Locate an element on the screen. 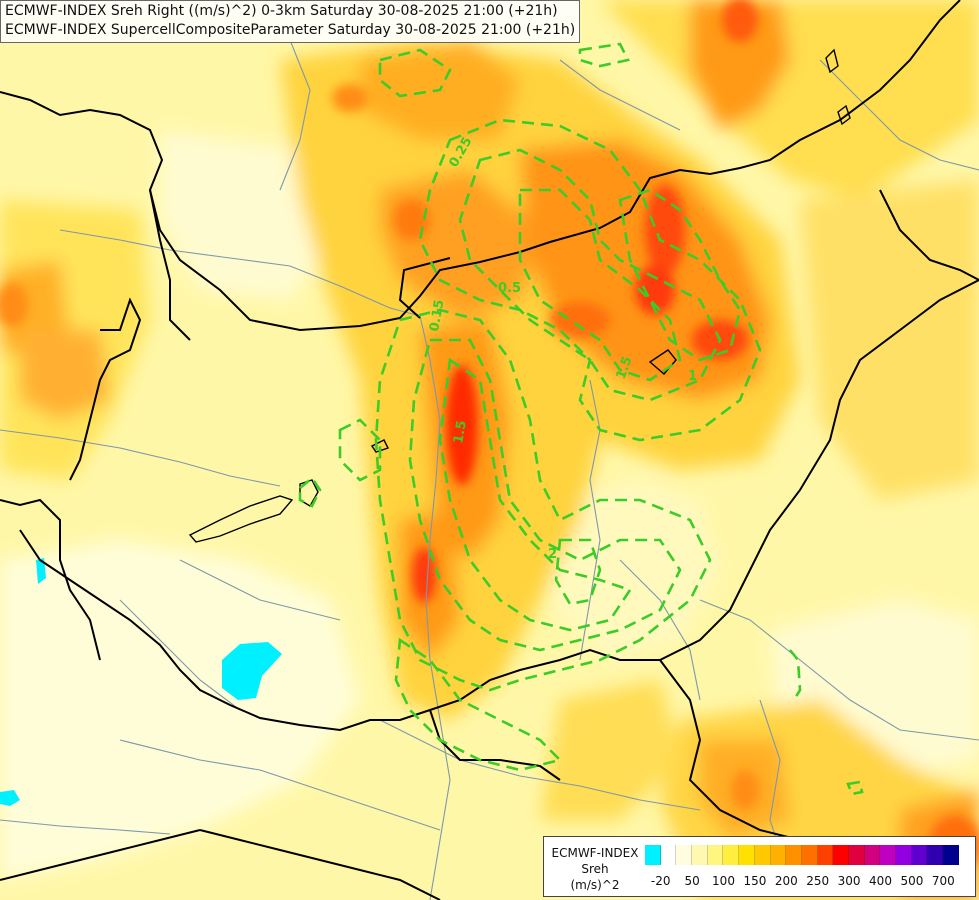  legend-ticks: -20 50 100 150 200 250 300 400 500 700 is located at coordinates (809, 882).